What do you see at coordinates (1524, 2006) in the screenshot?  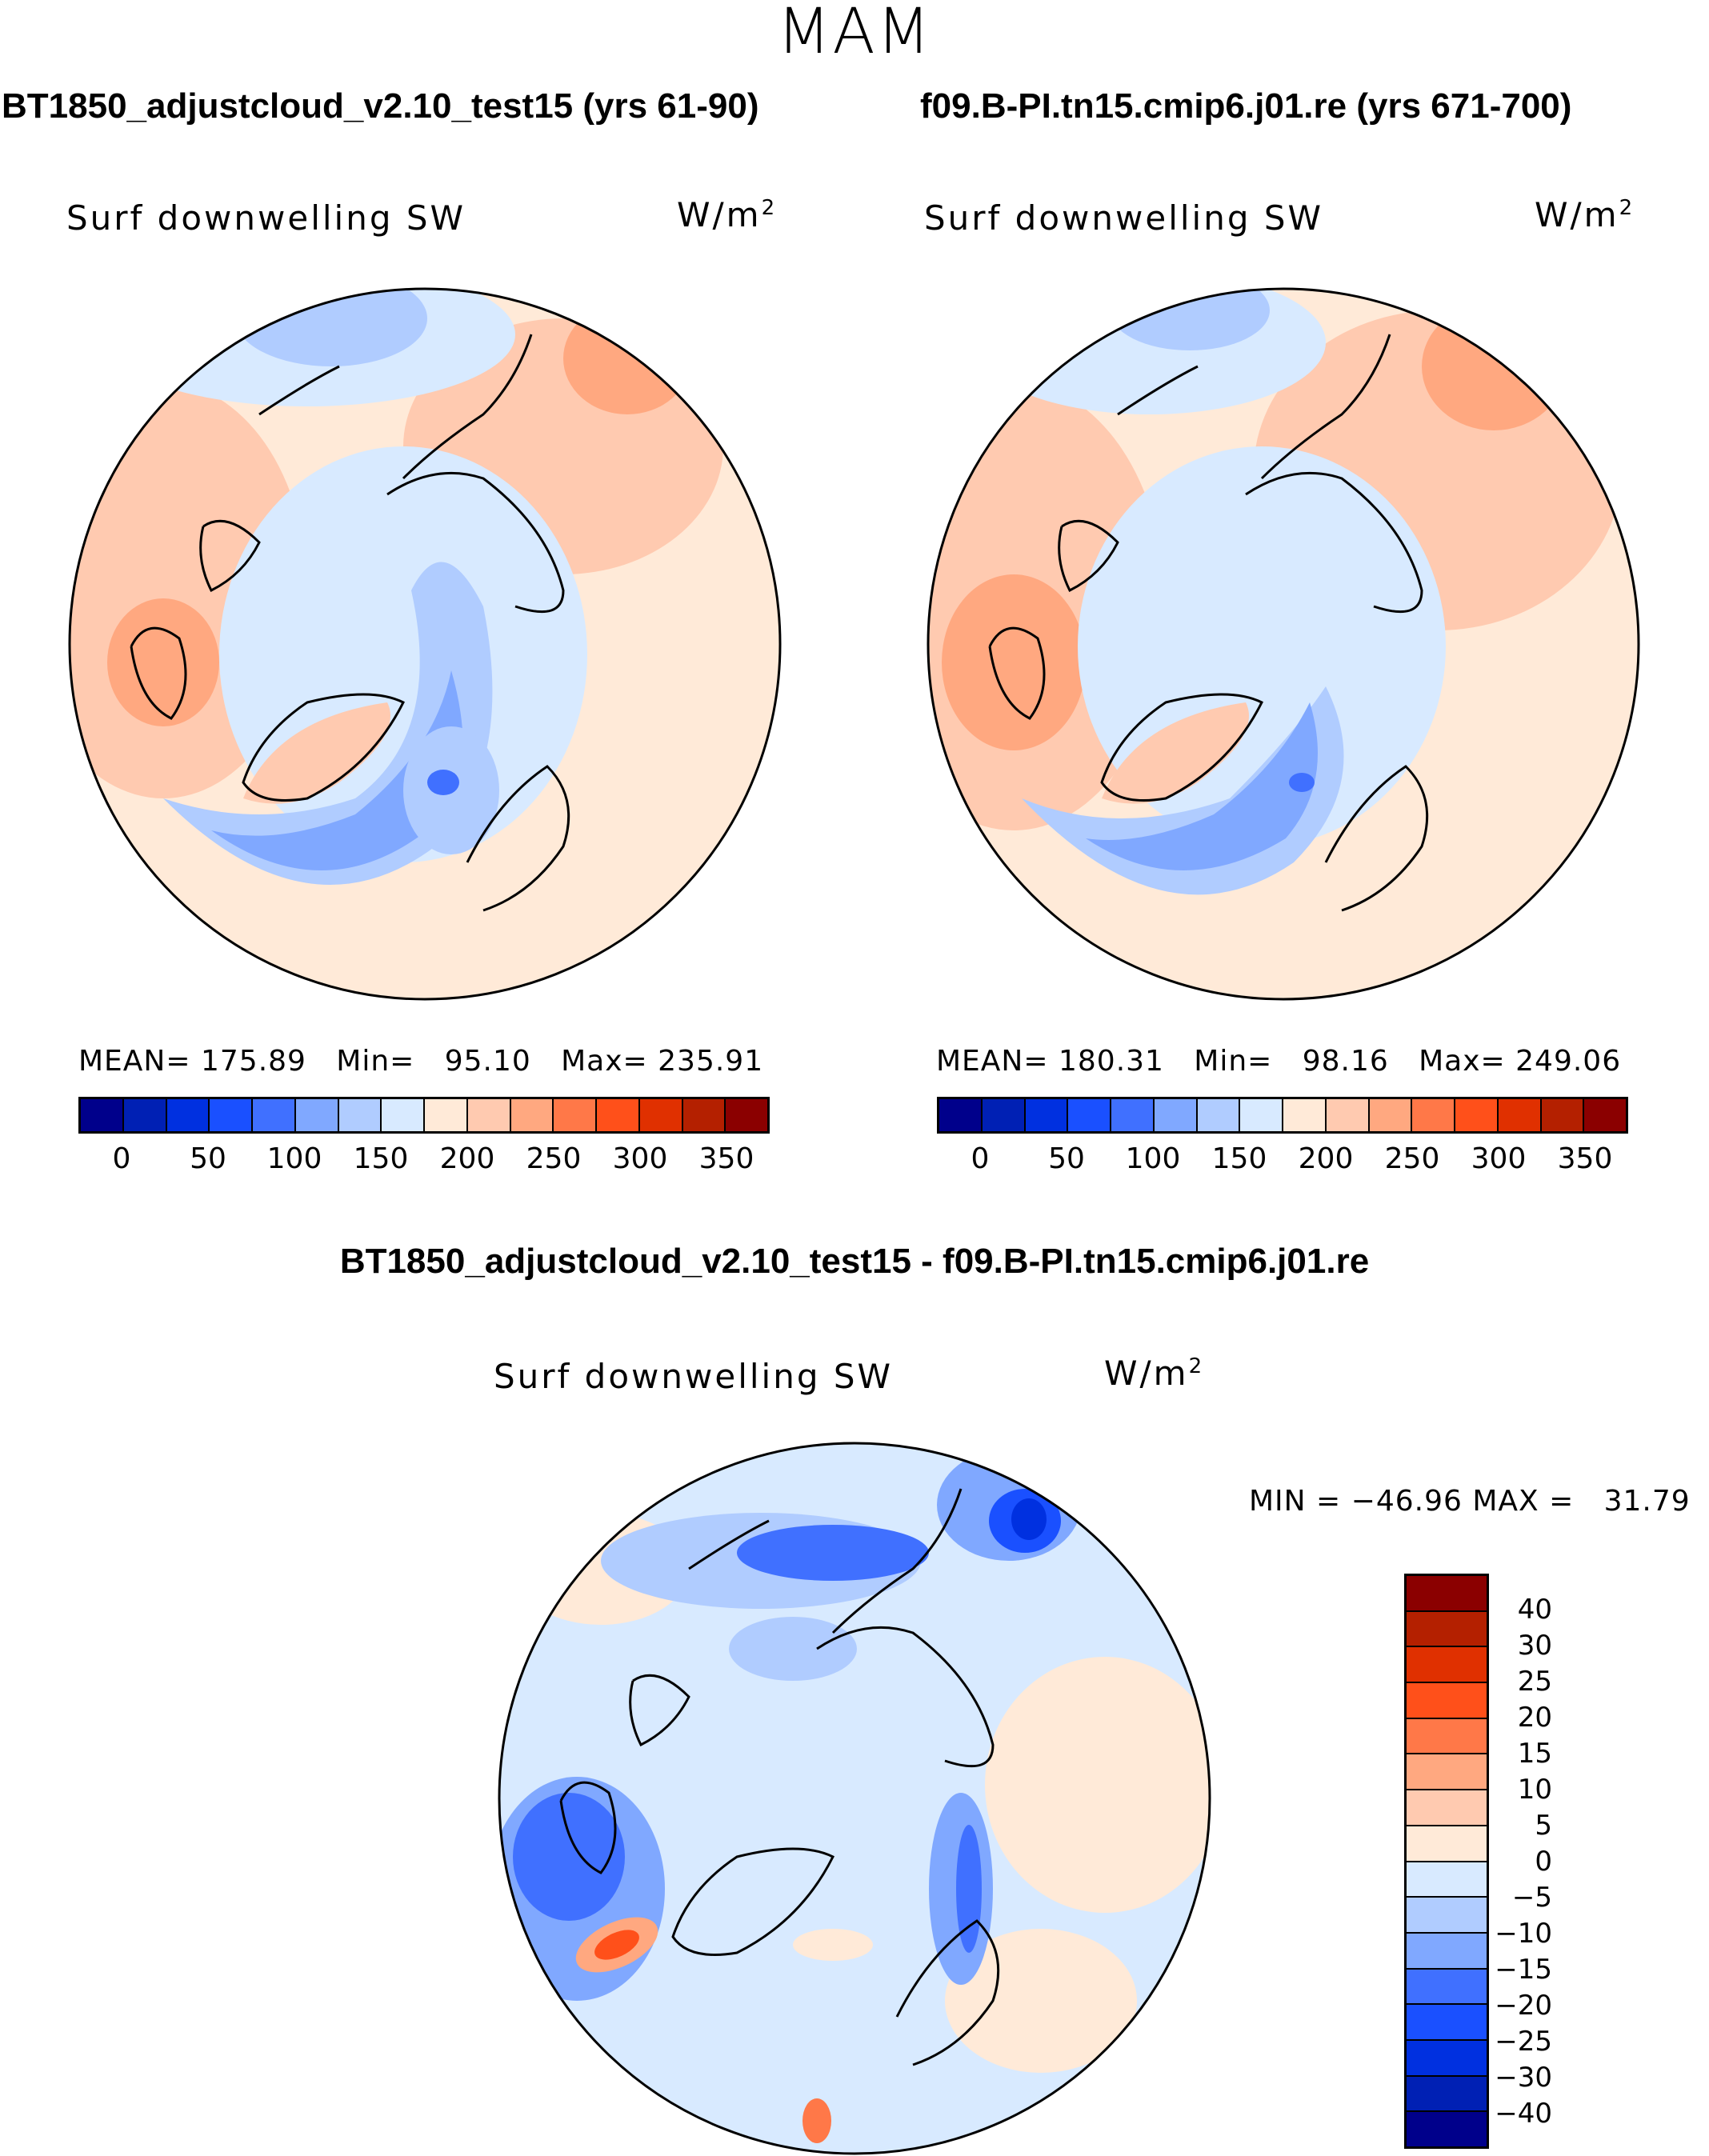 I see `colorbar-tick-label: −20` at bounding box center [1524, 2006].